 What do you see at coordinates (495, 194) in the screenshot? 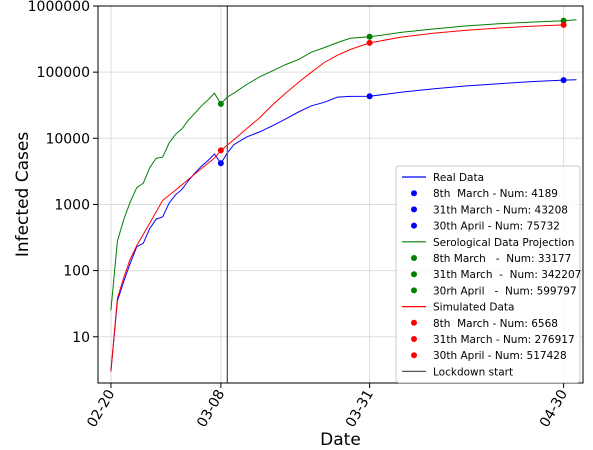
I see `legend-label: 8th March - Num: 4189` at bounding box center [495, 194].